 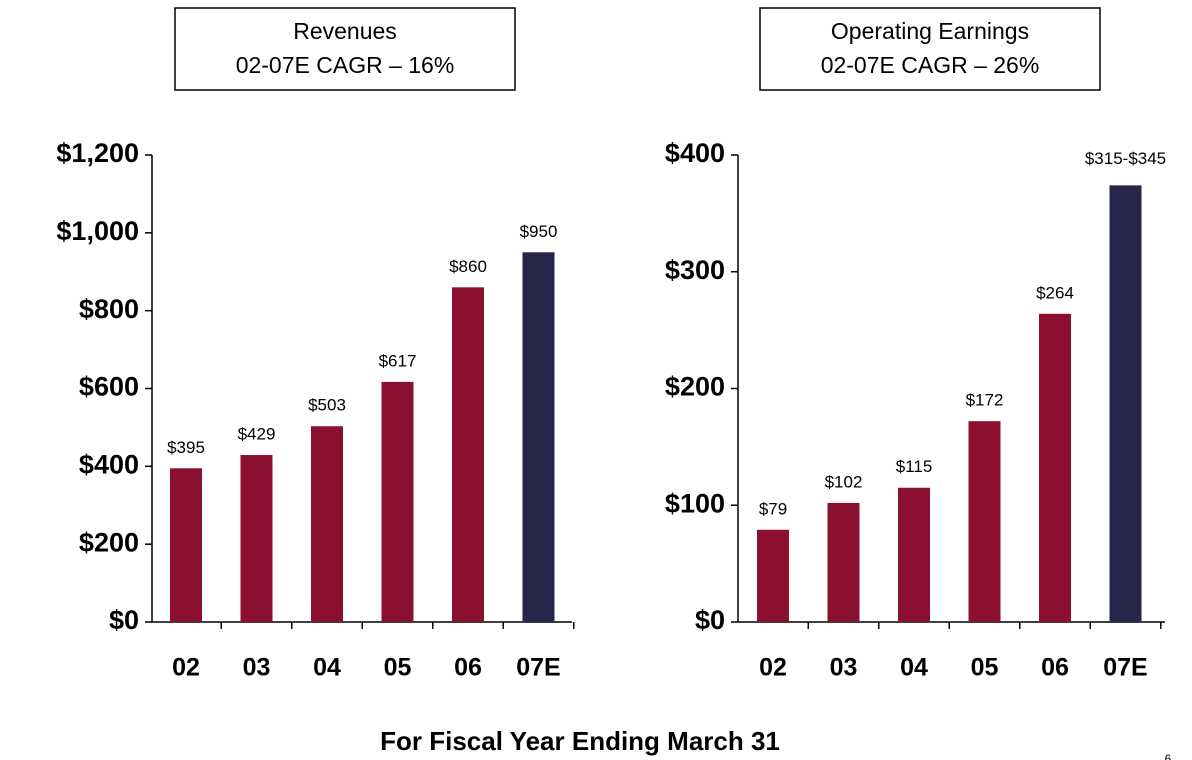 I want to click on annotation: $315-$345, so click(x=1125, y=158).